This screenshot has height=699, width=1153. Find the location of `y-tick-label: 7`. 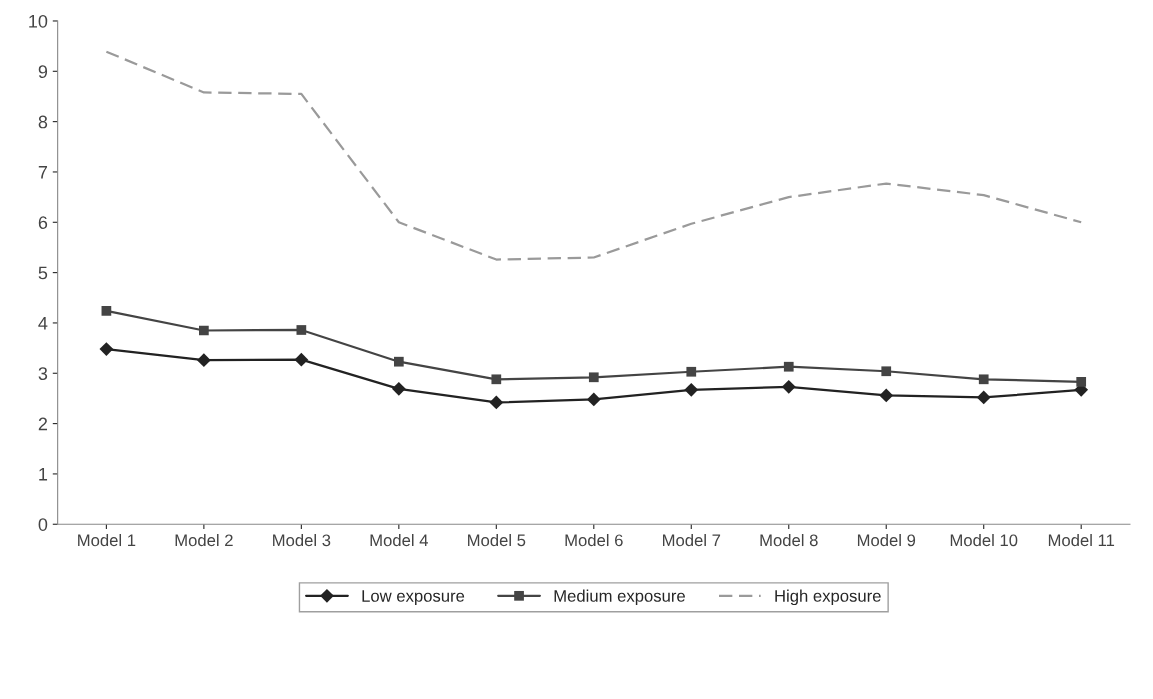

y-tick-label: 7 is located at coordinates (43, 172).